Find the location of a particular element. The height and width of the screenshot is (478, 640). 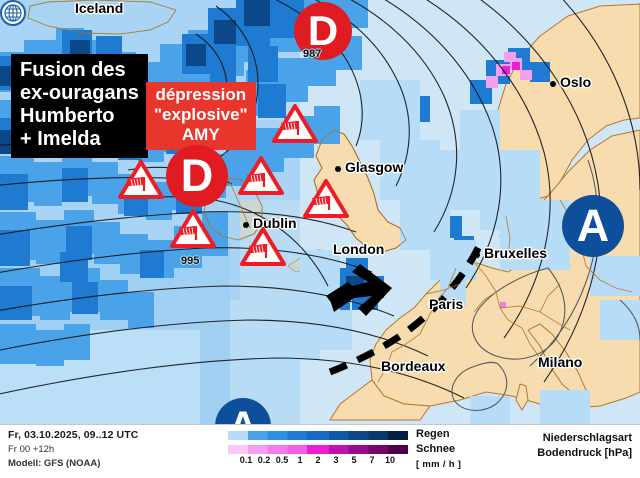

amy-line-3: AMY is located at coordinates (200, 134).